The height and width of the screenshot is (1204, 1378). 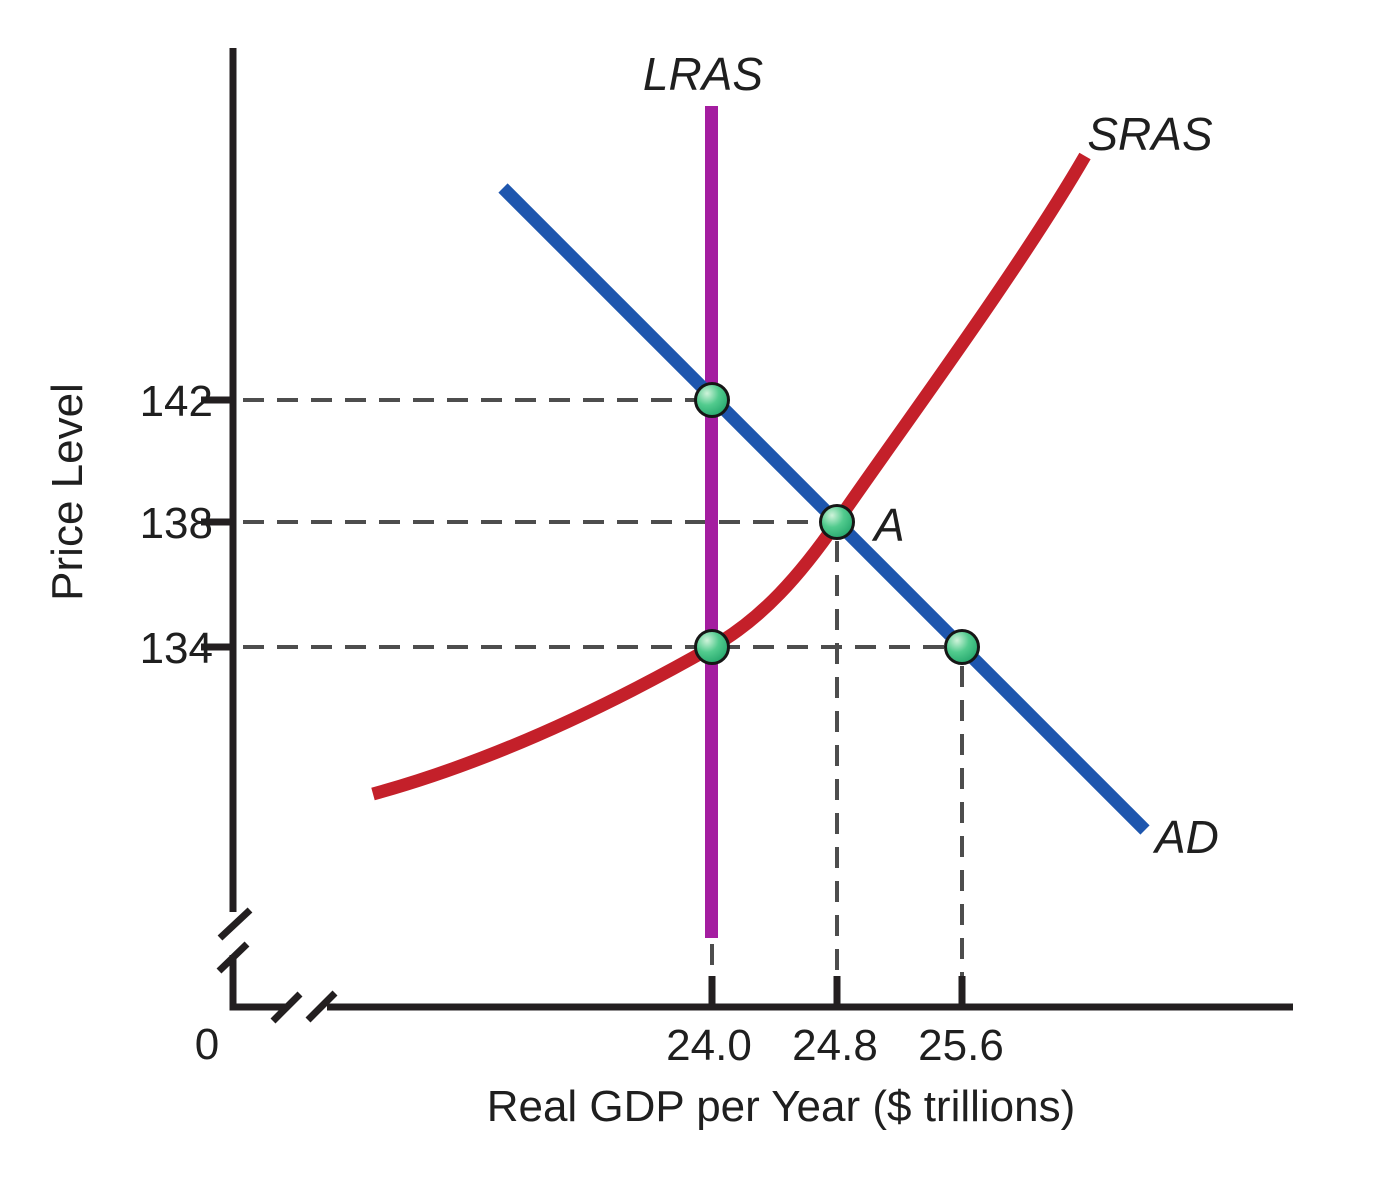 What do you see at coordinates (837, 991) in the screenshot?
I see `x-tick-marks` at bounding box center [837, 991].